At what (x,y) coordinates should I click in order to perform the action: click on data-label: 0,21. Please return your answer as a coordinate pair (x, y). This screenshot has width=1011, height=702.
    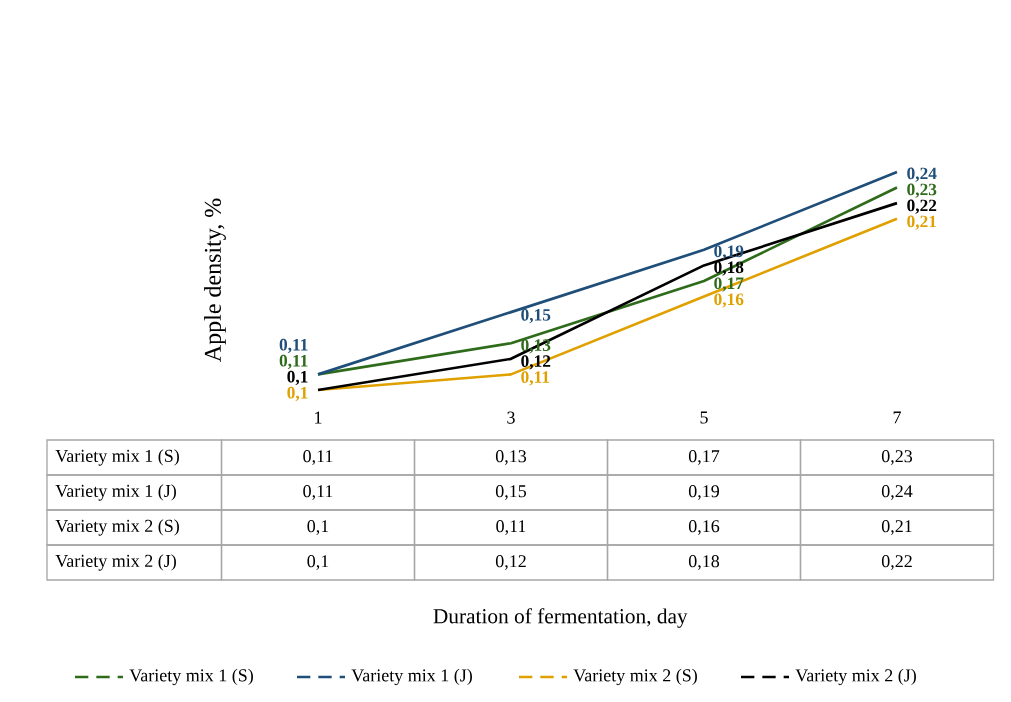
    Looking at the image, I should click on (896, 527).